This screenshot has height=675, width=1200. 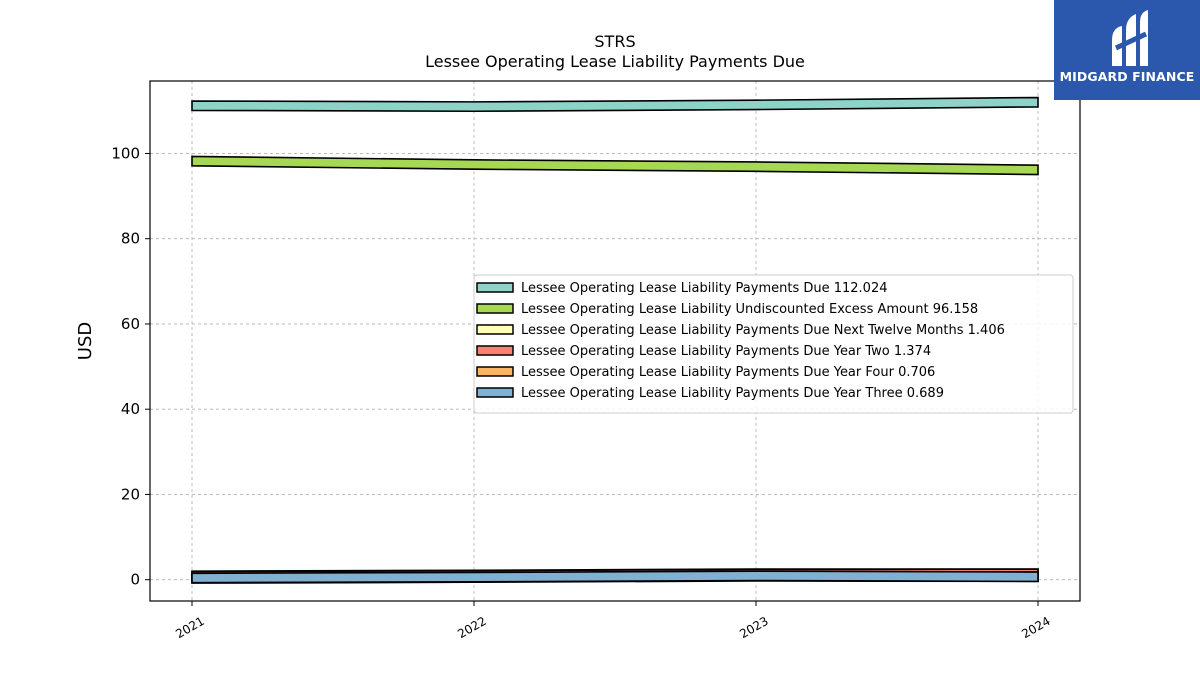 What do you see at coordinates (130, 366) in the screenshot?
I see `y-axis: 0 20 40 60 80 100` at bounding box center [130, 366].